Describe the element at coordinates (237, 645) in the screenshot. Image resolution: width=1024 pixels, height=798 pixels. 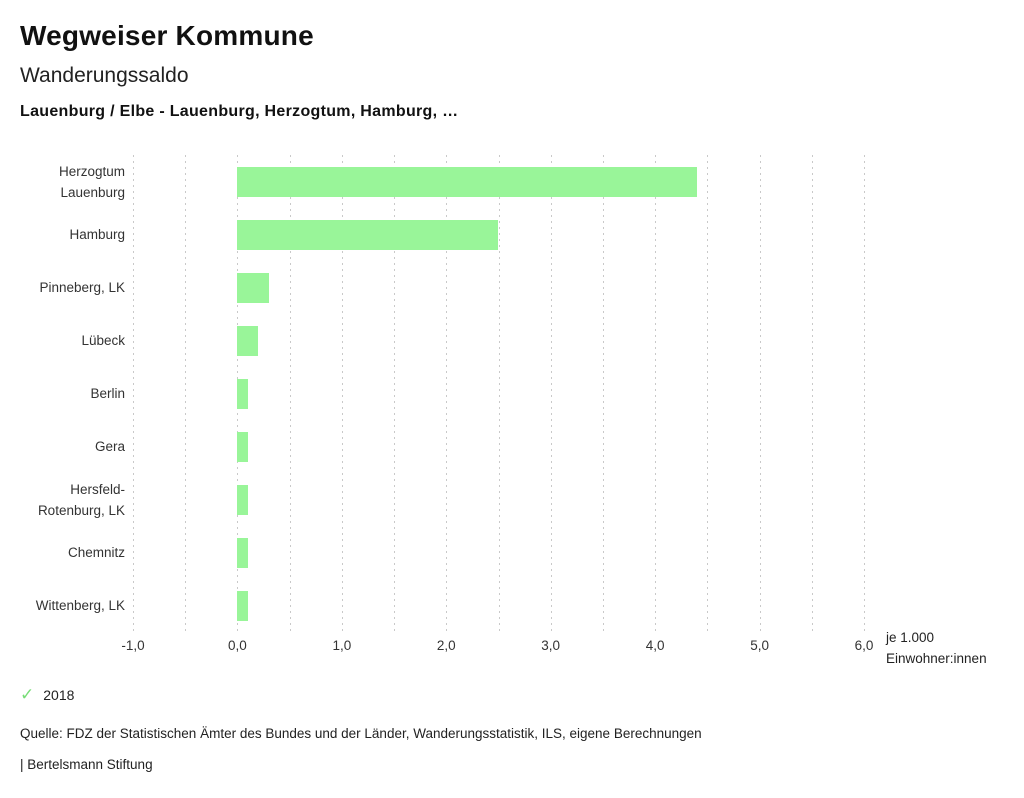
I see `x-tick-label: 0,0` at that location.